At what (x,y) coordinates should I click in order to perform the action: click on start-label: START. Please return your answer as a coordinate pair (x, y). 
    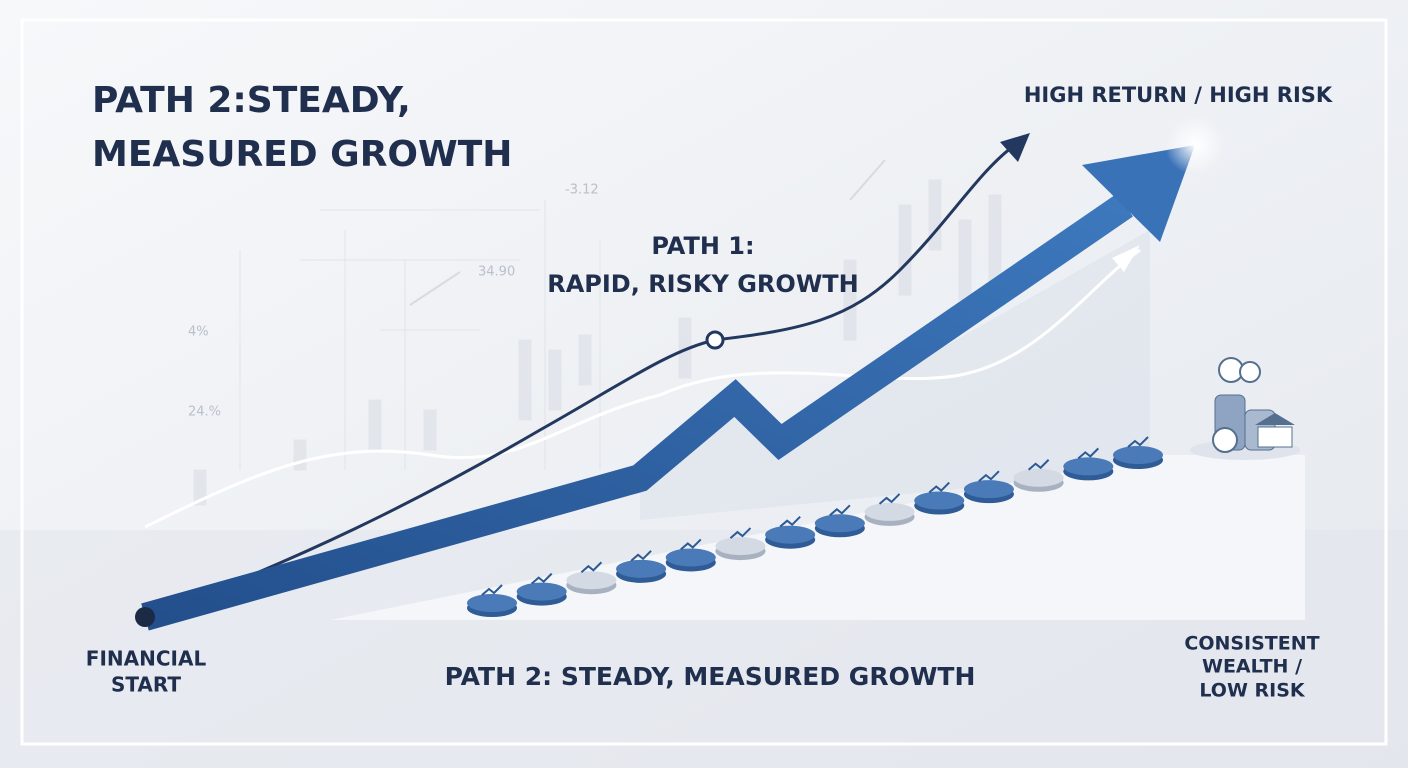
    Looking at the image, I should click on (146, 685).